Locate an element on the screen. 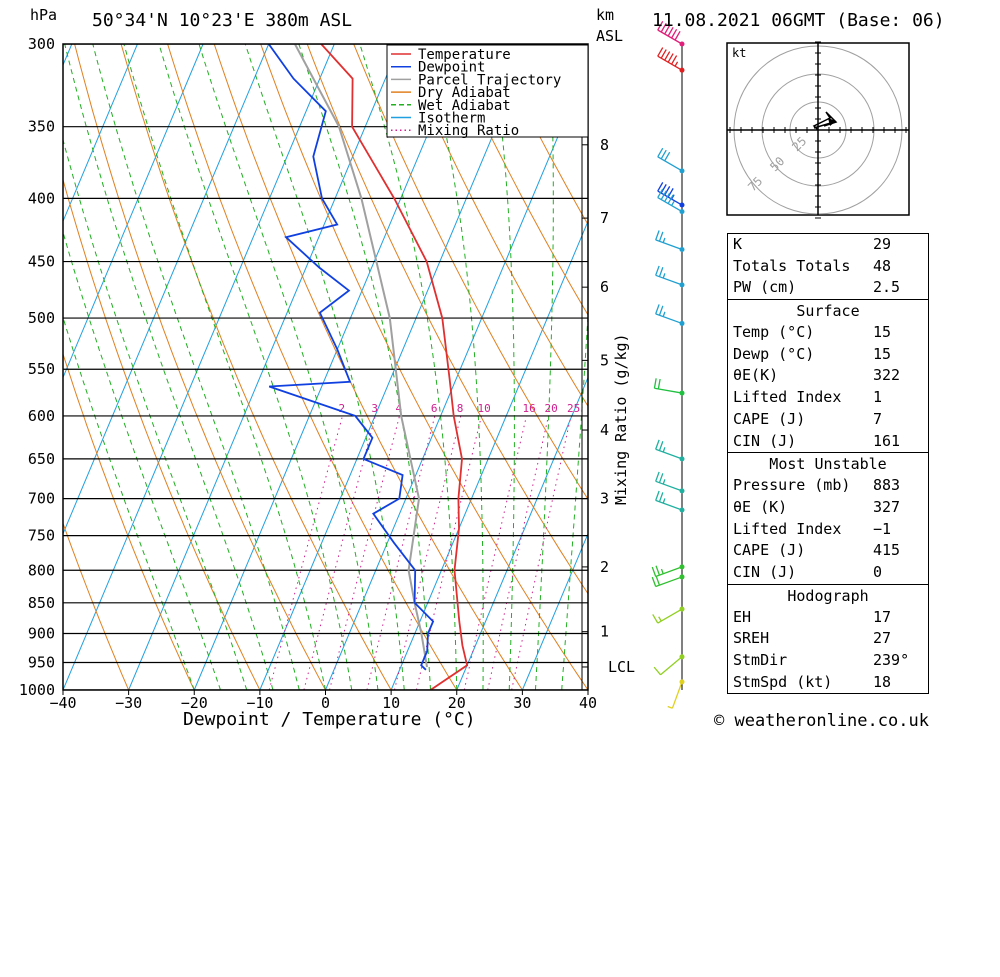 Image resolution: width=1000 pixels, height=977 pixels. index-row: θE(K) 322 is located at coordinates (828, 376).